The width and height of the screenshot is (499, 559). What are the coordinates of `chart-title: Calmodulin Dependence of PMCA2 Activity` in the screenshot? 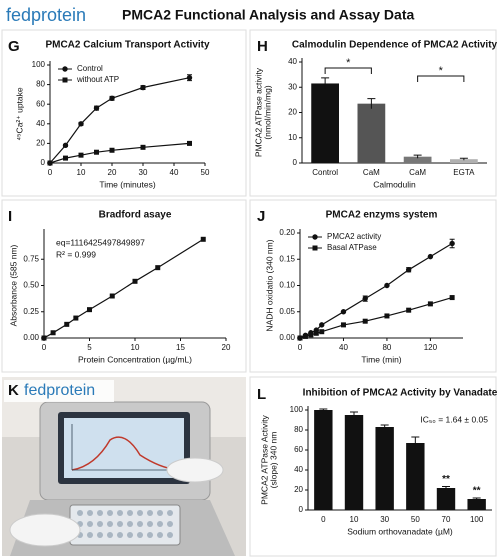 It's located at (395, 45).